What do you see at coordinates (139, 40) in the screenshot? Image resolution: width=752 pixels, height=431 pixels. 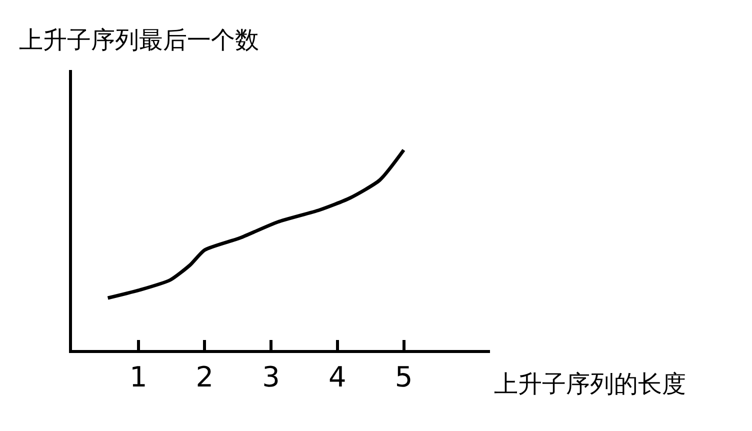 I see `y-axis-title: 上升子序列最后一个数` at bounding box center [139, 40].